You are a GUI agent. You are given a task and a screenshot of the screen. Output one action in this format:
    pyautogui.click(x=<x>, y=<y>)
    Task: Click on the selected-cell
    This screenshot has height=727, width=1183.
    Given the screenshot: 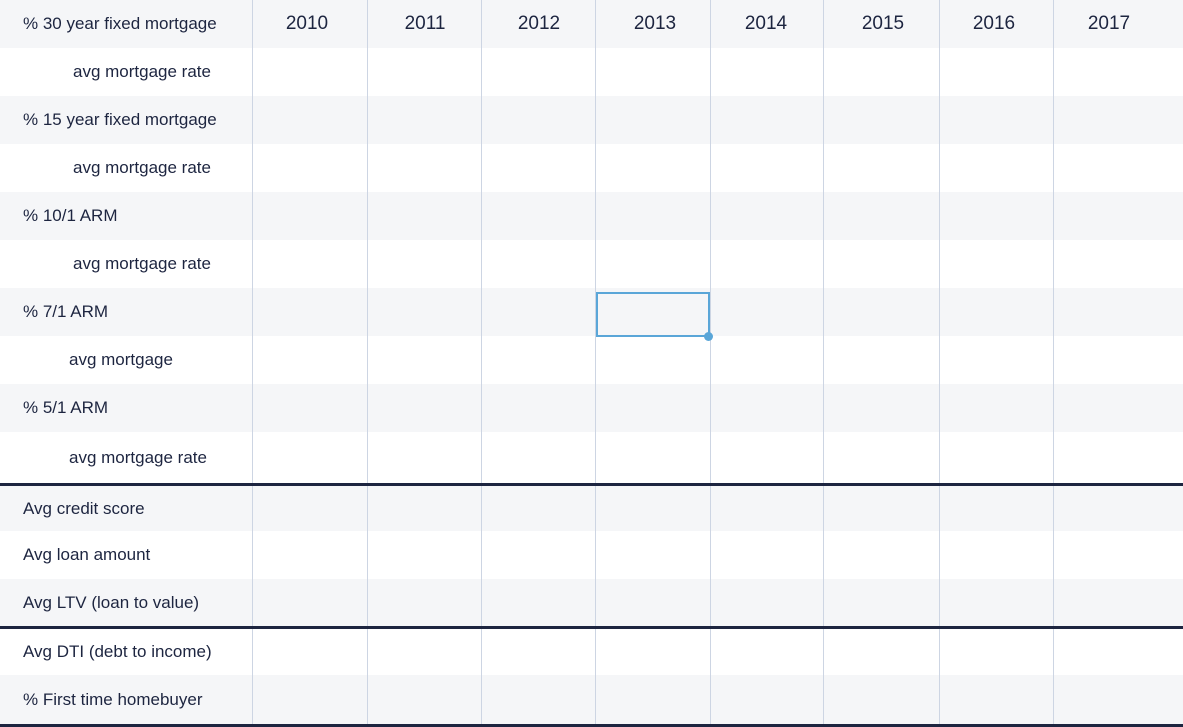 What is the action you would take?
    pyautogui.click(x=653, y=314)
    